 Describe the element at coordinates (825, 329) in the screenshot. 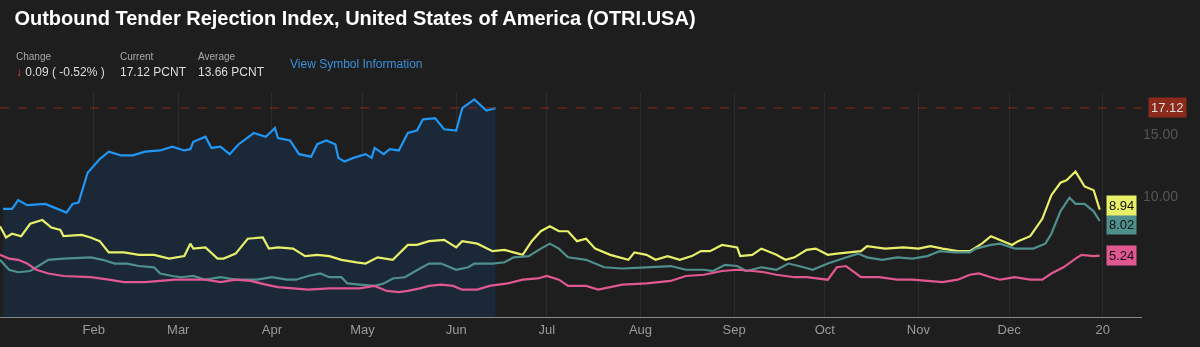

I see `x-tick-label: Oct` at that location.